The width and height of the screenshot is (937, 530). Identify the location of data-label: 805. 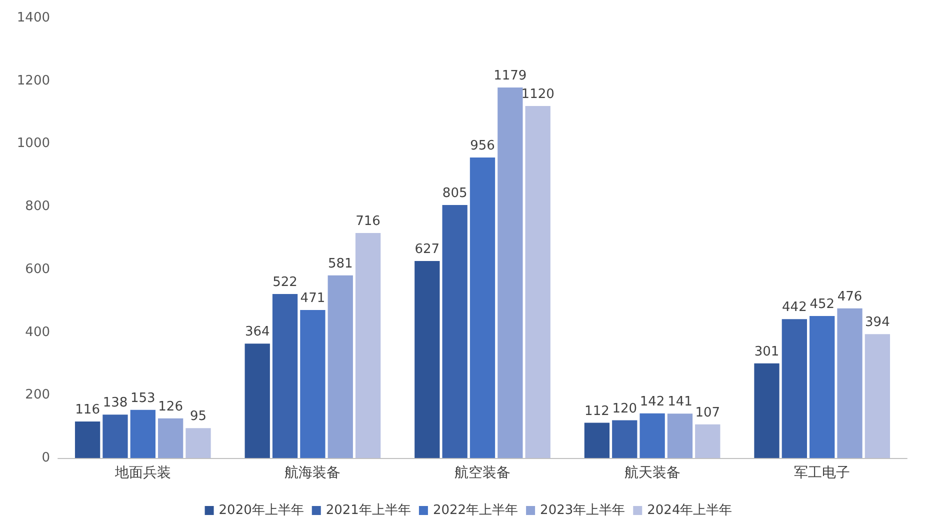
(455, 193).